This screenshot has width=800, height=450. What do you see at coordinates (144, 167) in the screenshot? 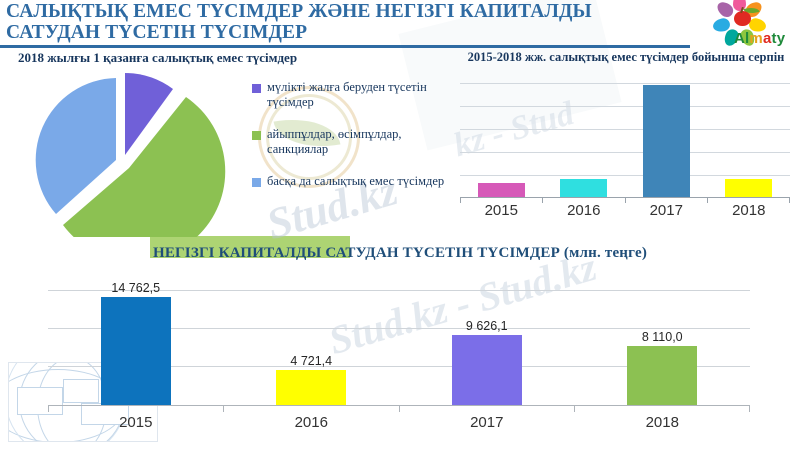
I see `pie-slice-fines` at bounding box center [144, 167].